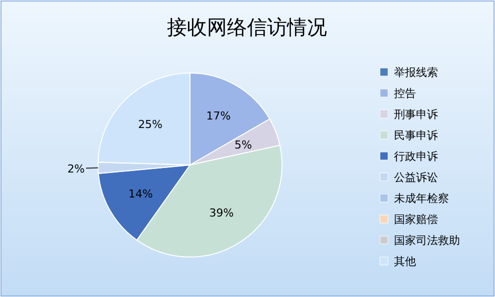 The height and width of the screenshot is (297, 495). What do you see at coordinates (221, 213) in the screenshot?
I see `data-label: 39%` at bounding box center [221, 213].